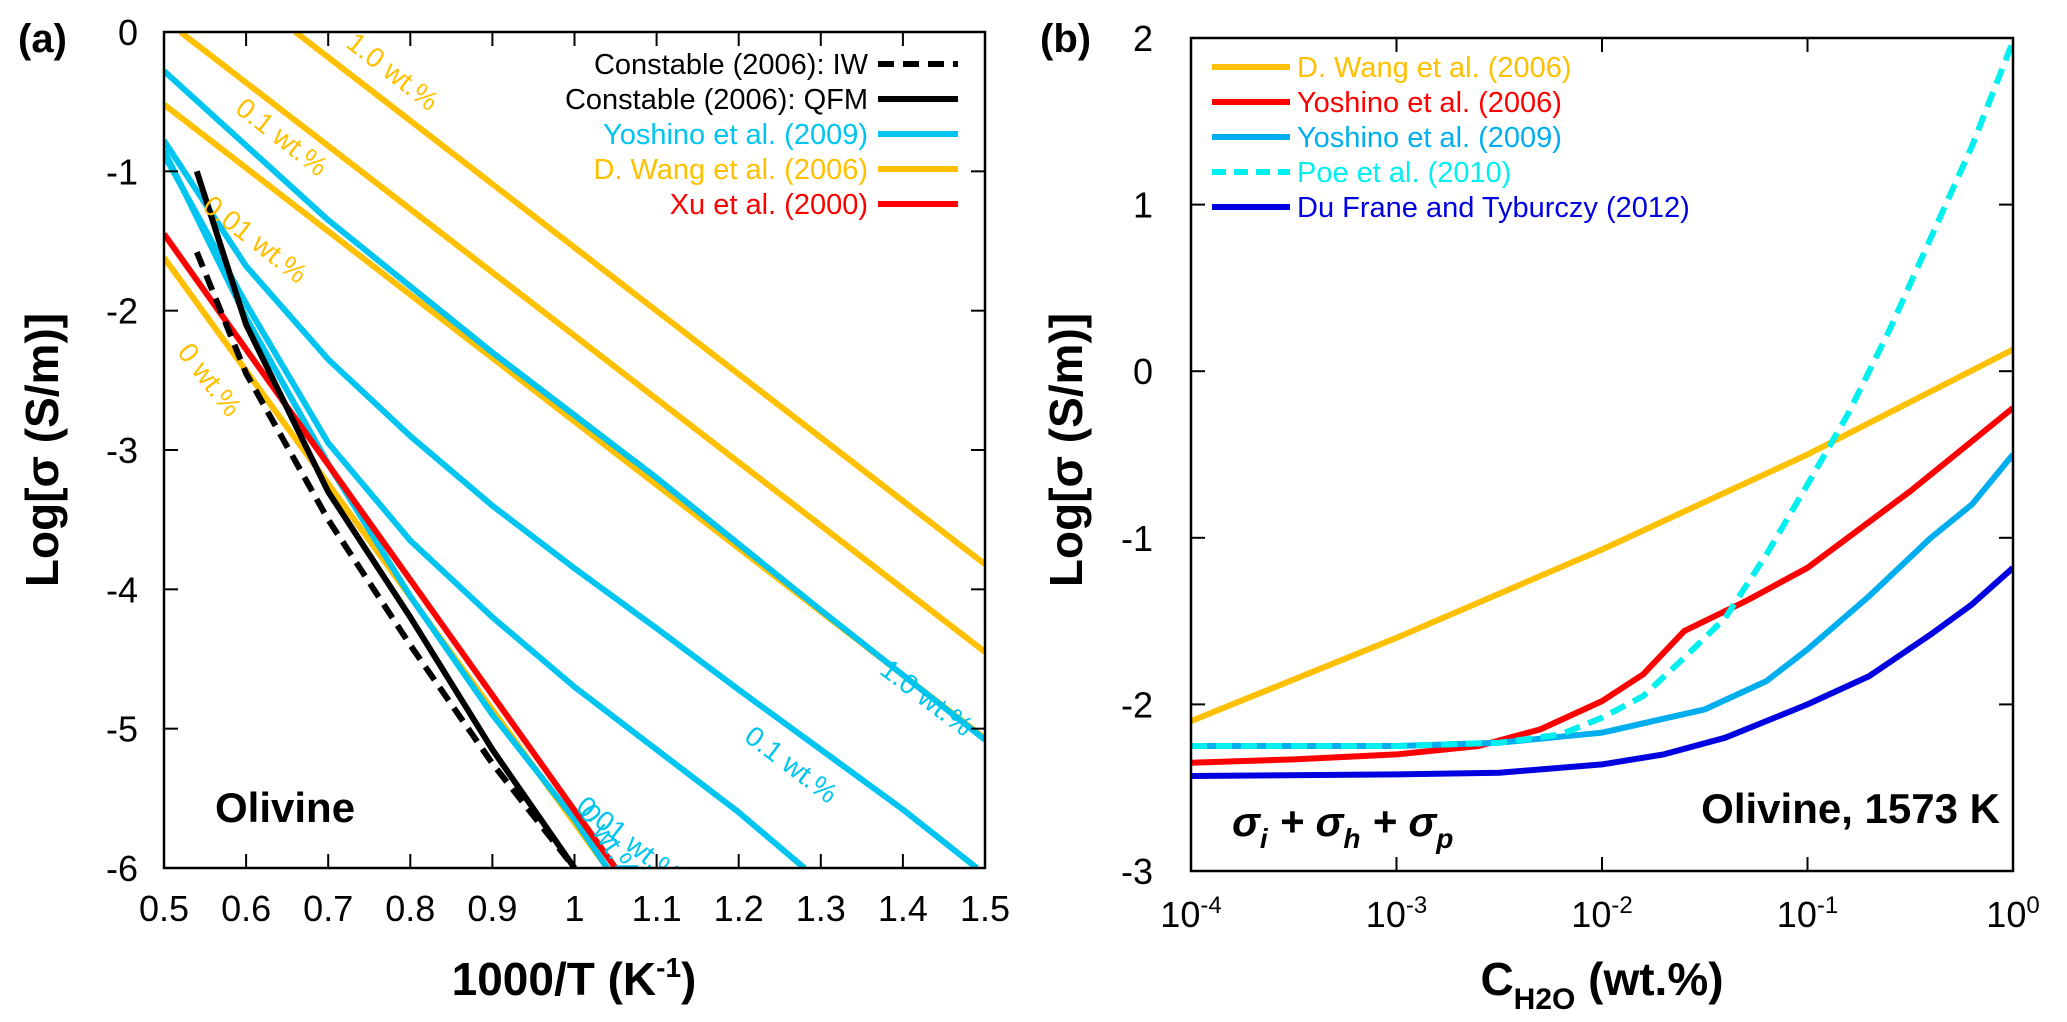 The width and height of the screenshot is (2067, 1022). What do you see at coordinates (1143, 205) in the screenshot?
I see `y-tick-label-b: 1` at bounding box center [1143, 205].